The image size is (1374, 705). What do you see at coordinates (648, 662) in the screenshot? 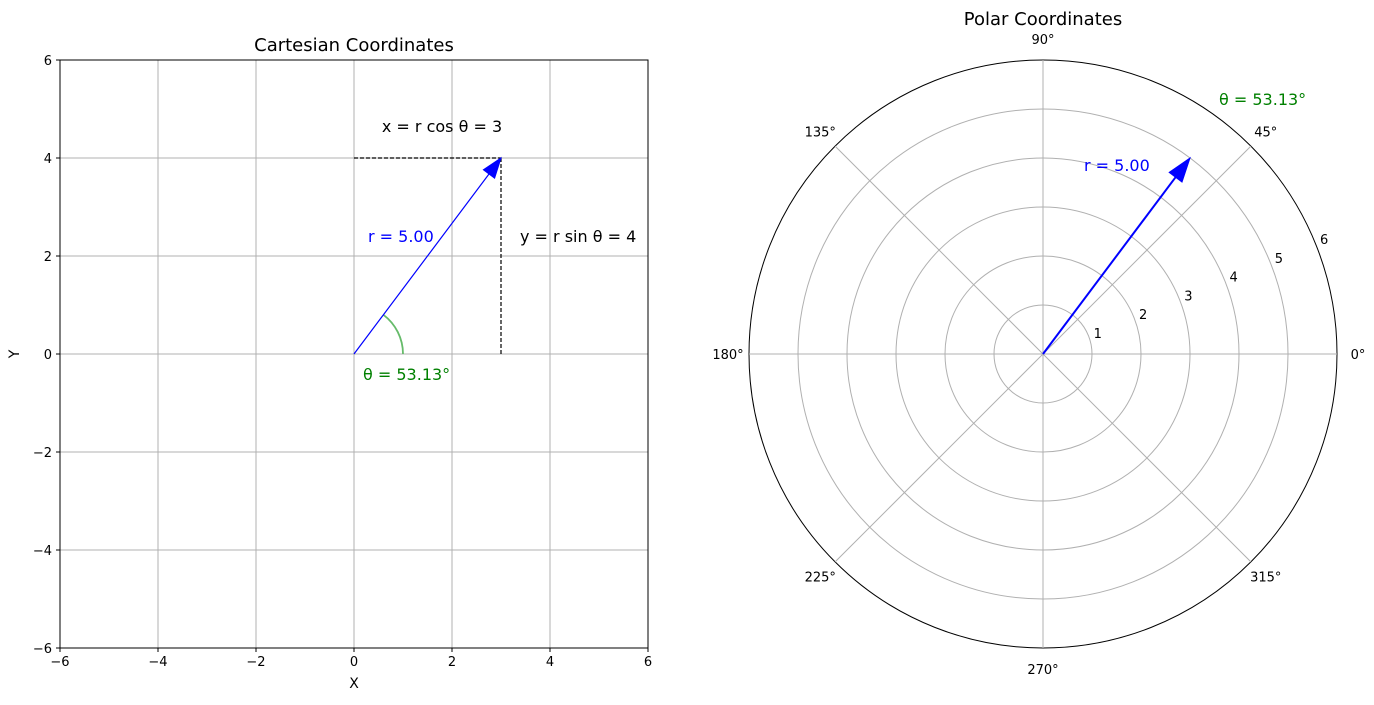
I see `cartesian-x-tick-label: 6` at bounding box center [648, 662].